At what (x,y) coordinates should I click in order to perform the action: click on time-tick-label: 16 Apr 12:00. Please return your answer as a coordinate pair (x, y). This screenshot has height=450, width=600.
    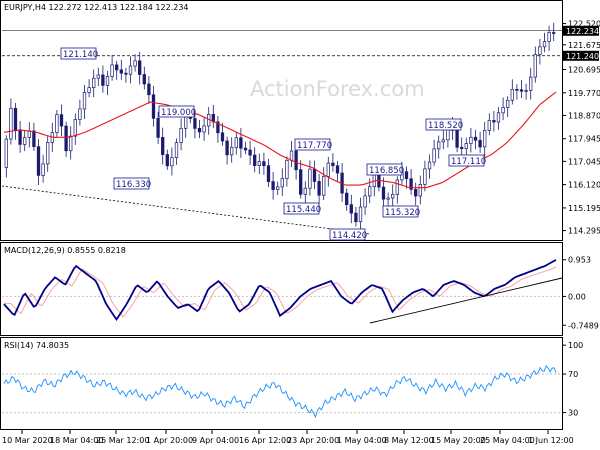
    Looking at the image, I should click on (265, 440).